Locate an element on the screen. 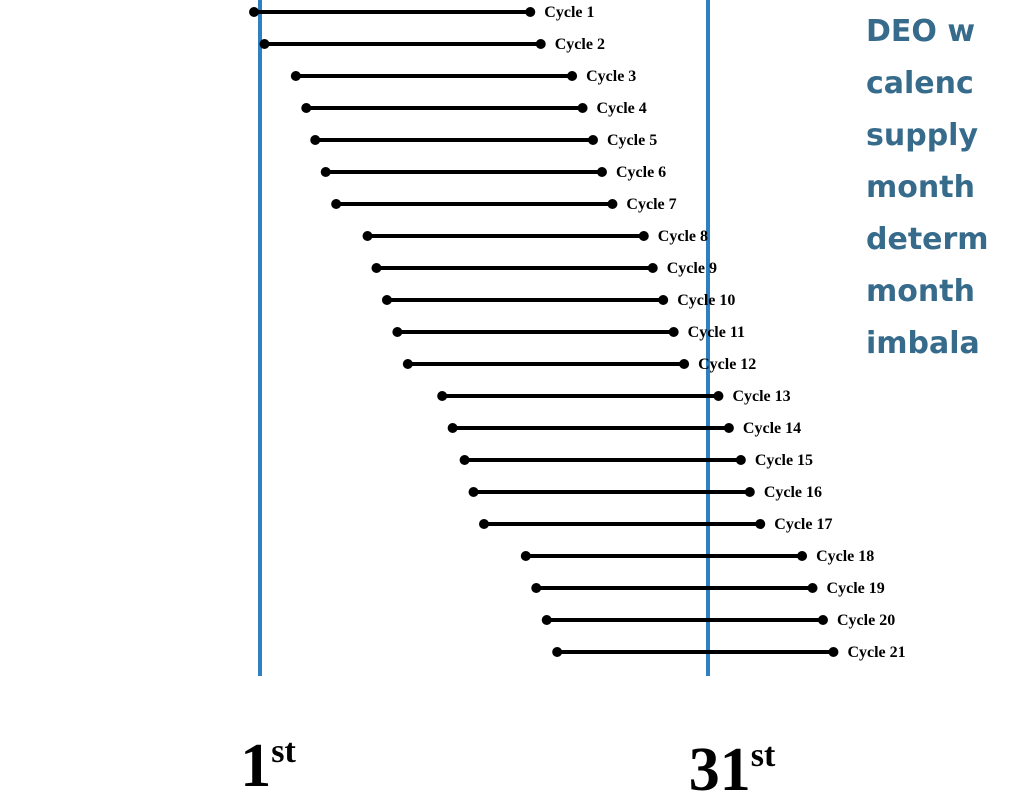 This screenshot has height=796, width=1030. cycle-label: Cycle 21 is located at coordinates (876, 652).